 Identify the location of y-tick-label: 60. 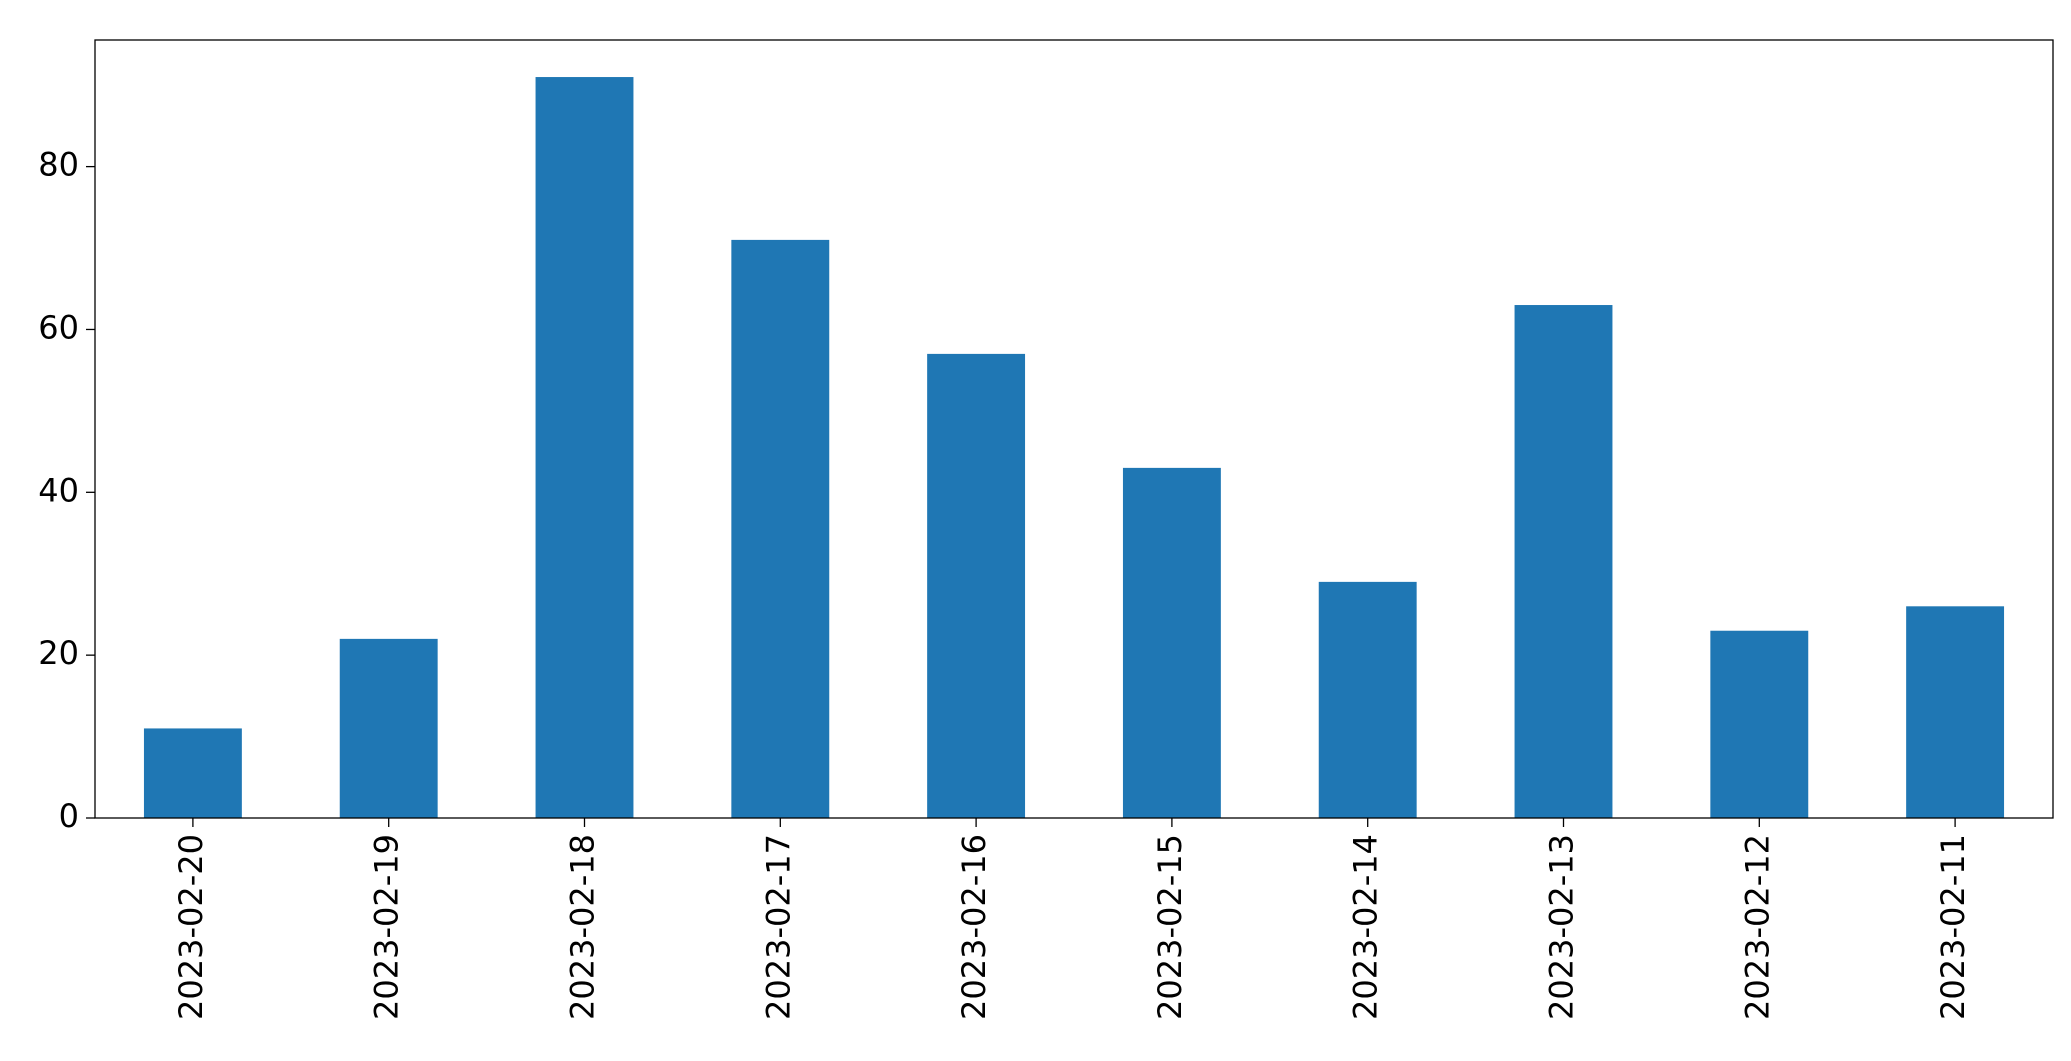
(58, 327).